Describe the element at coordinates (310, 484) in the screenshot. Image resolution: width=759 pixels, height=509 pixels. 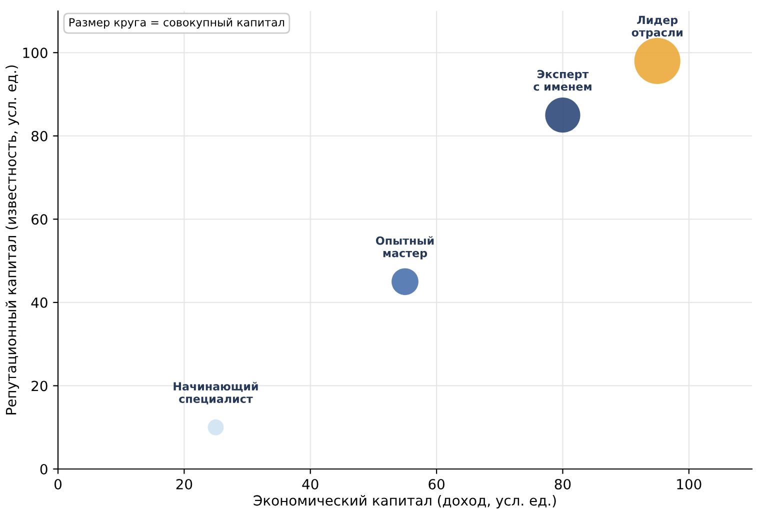
I see `x-tick-label: 40` at that location.